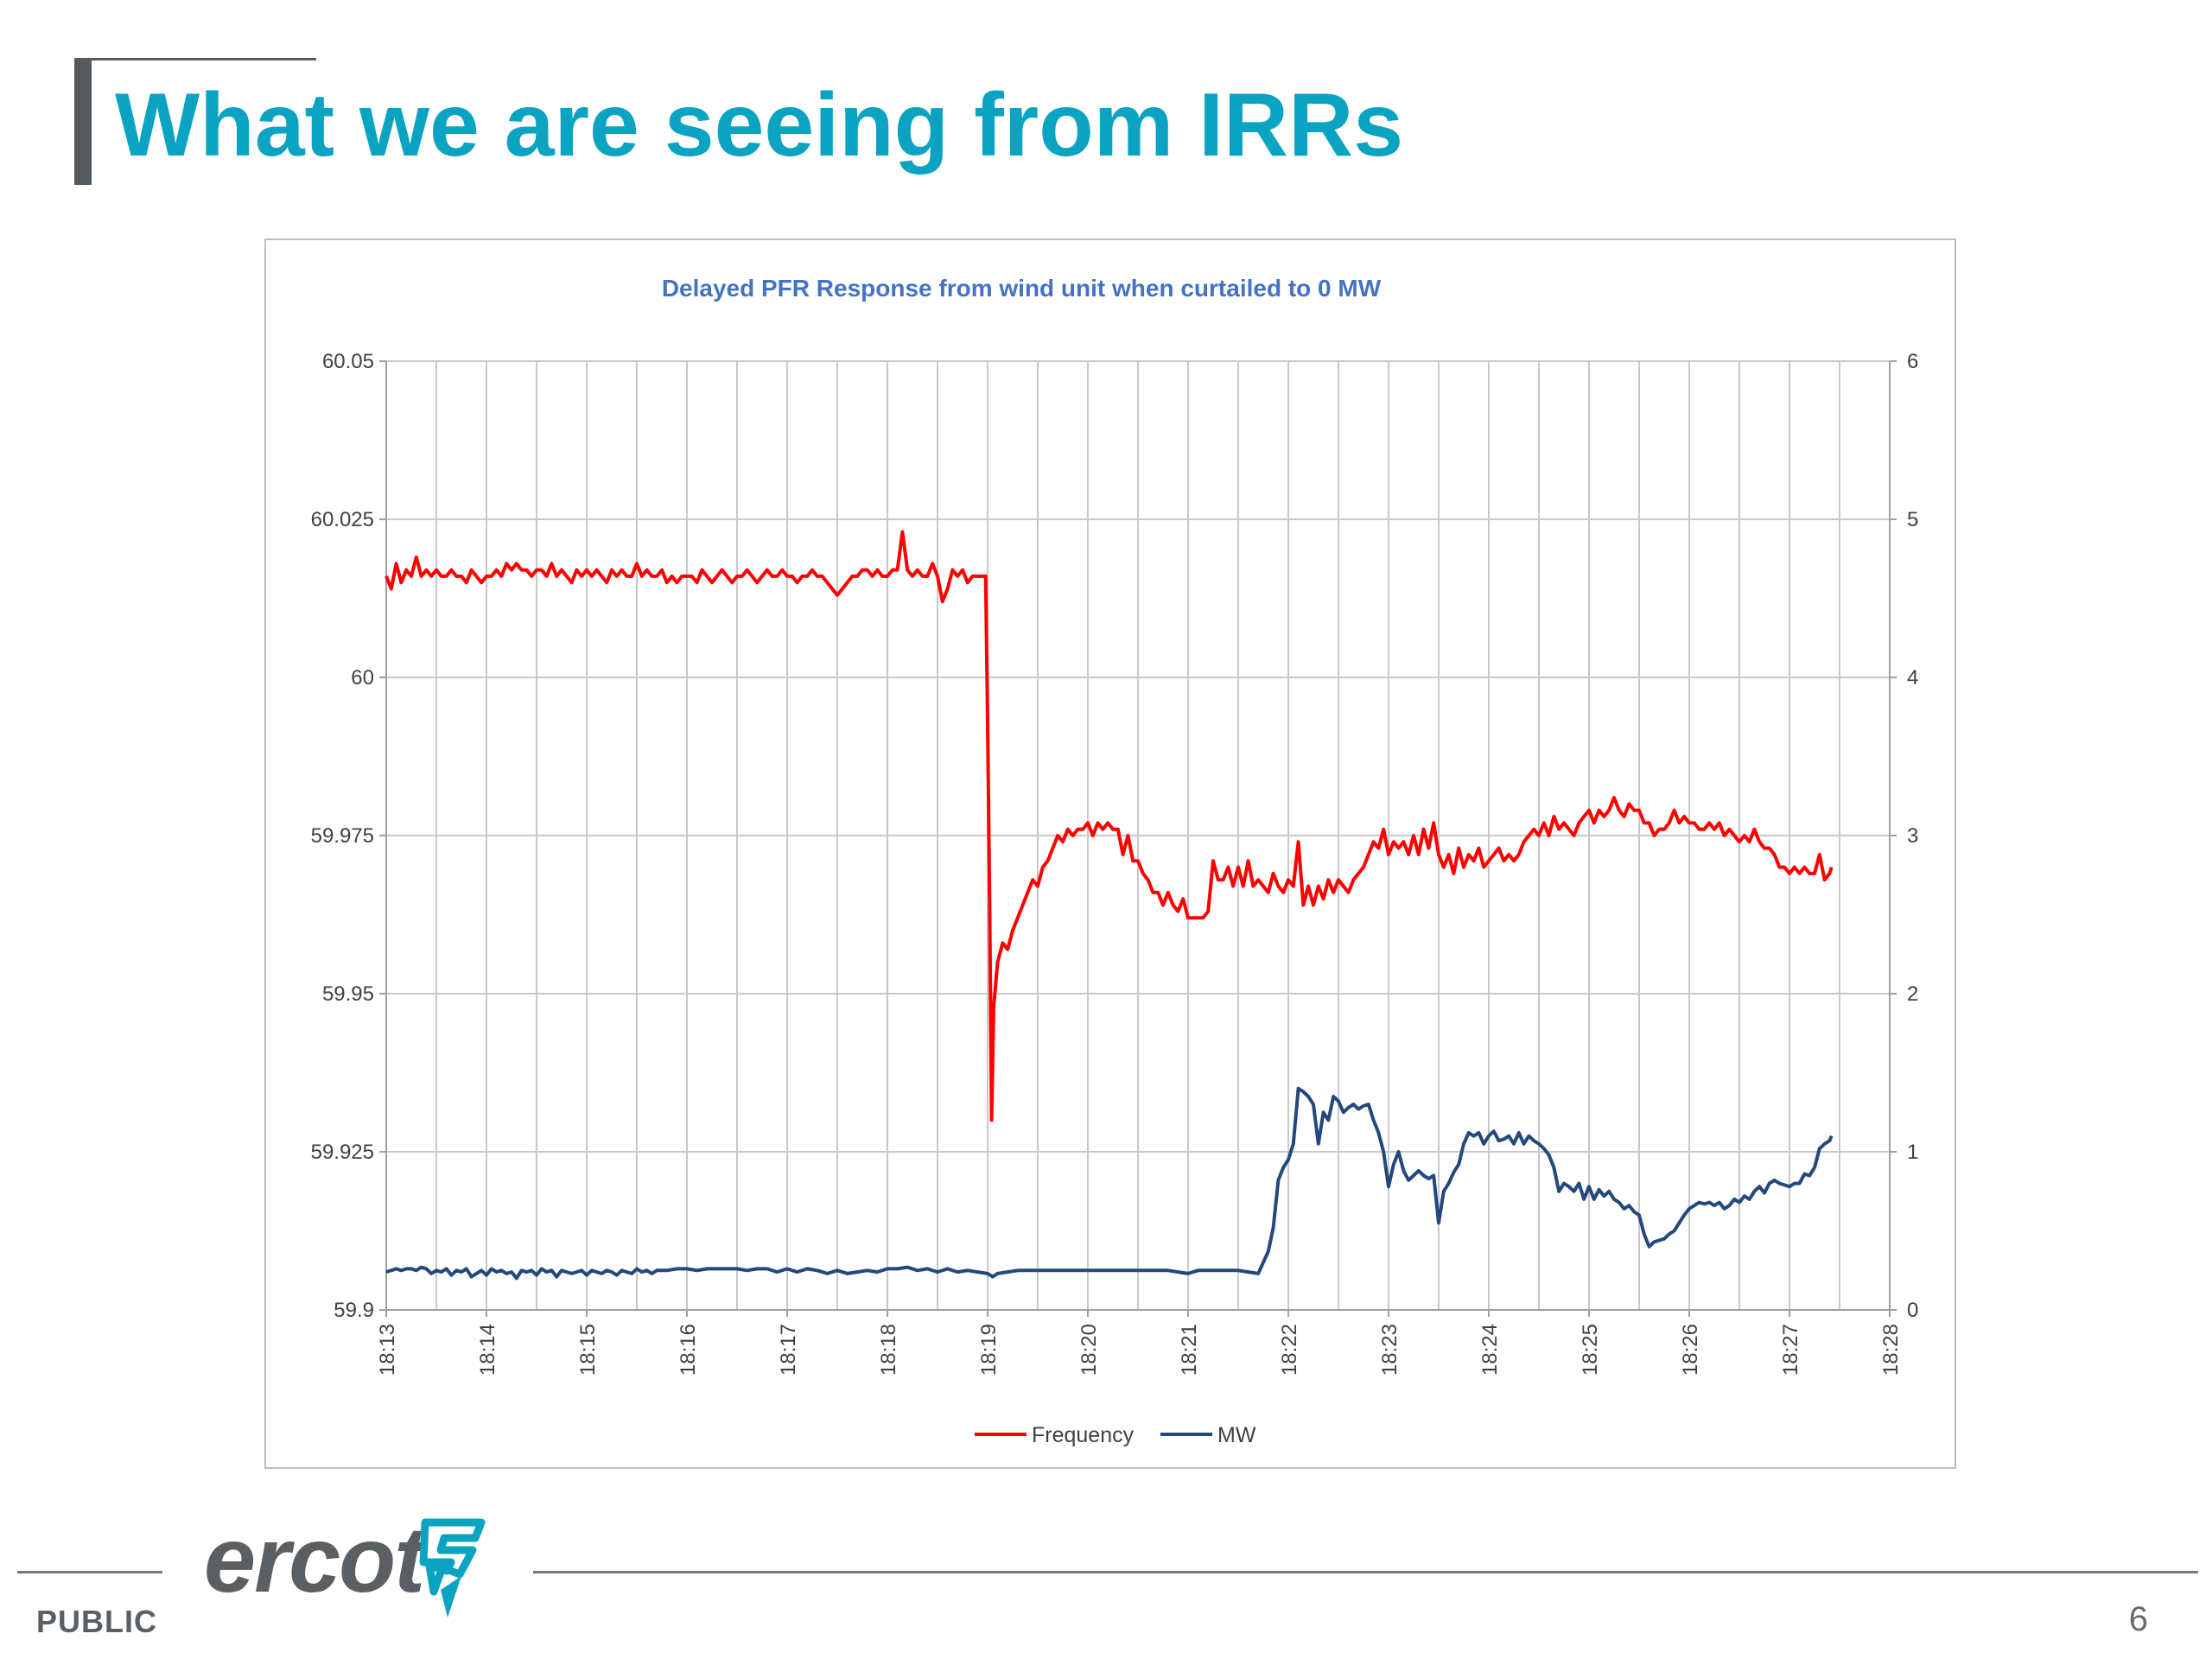  Describe the element at coordinates (1390, 1350) in the screenshot. I see `x-tick-label: 18:23` at that location.